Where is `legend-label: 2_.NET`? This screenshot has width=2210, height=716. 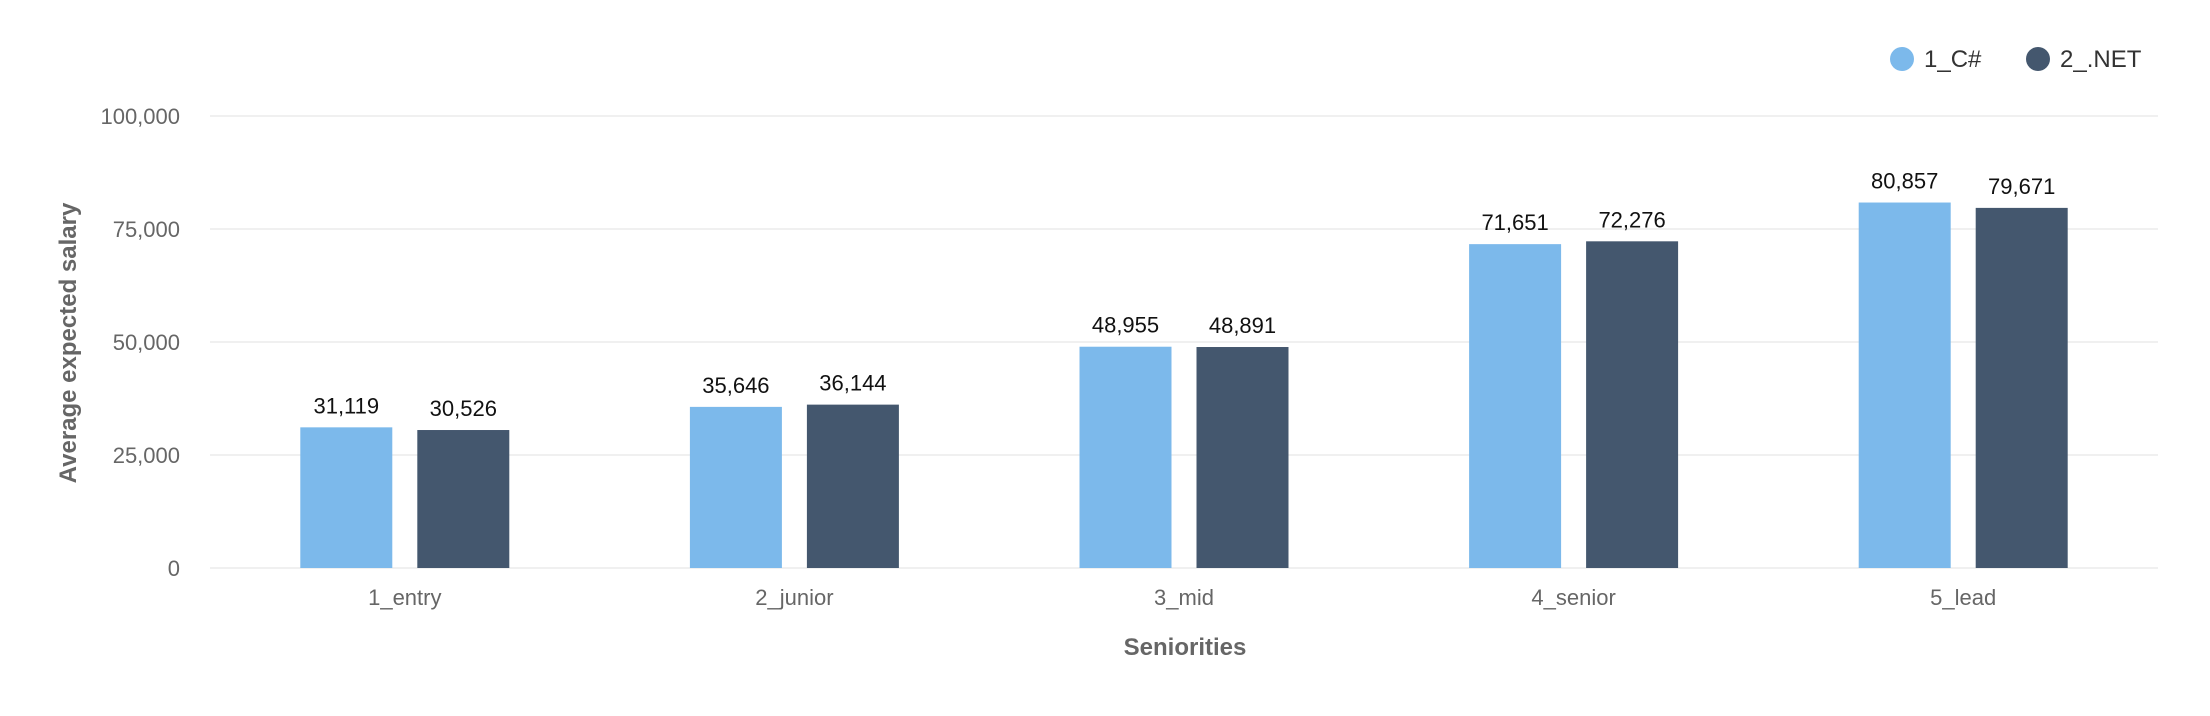 legend-label: 2_.NET is located at coordinates (2101, 59).